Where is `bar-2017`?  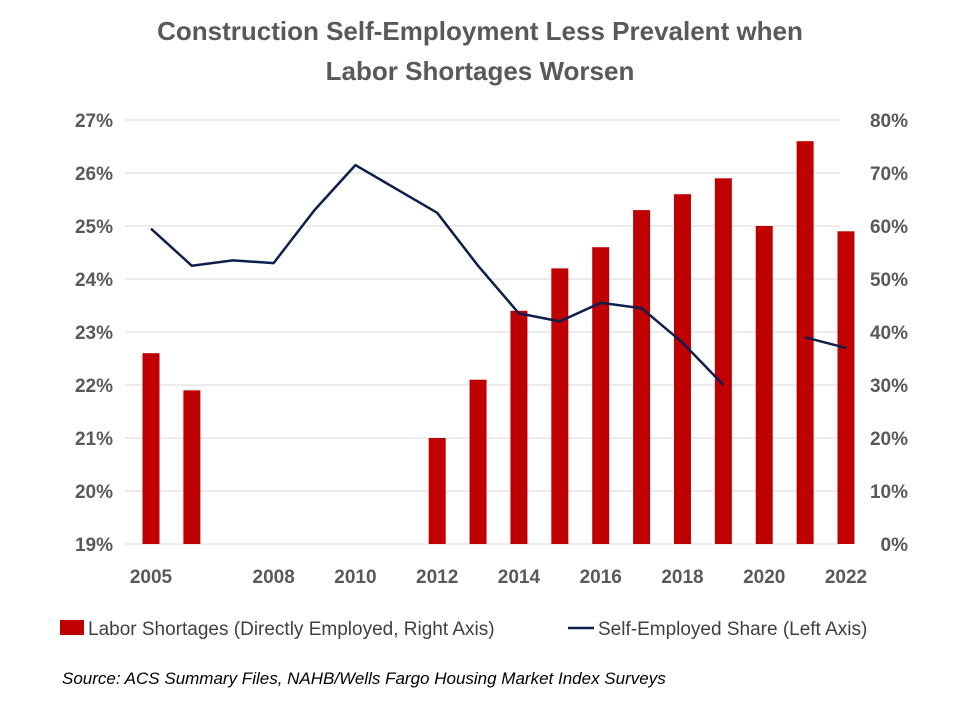
bar-2017 is located at coordinates (642, 377).